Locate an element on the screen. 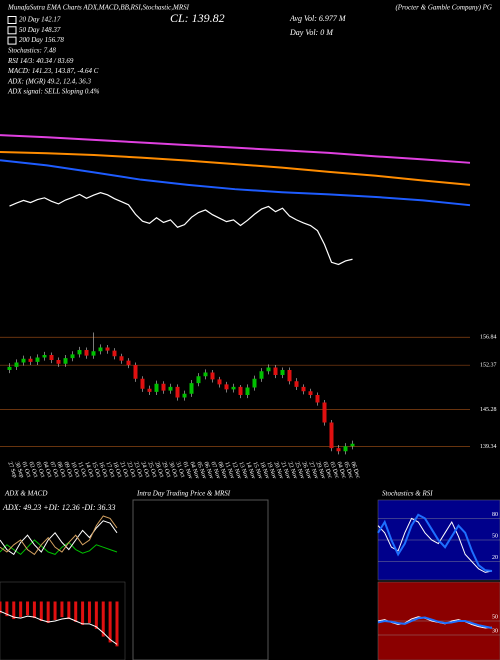 The width and height of the screenshot is (500, 660). adx-annotation: ADX: 49.23 +DI: 12.36 -DI: 36.33 is located at coordinates (59, 507).